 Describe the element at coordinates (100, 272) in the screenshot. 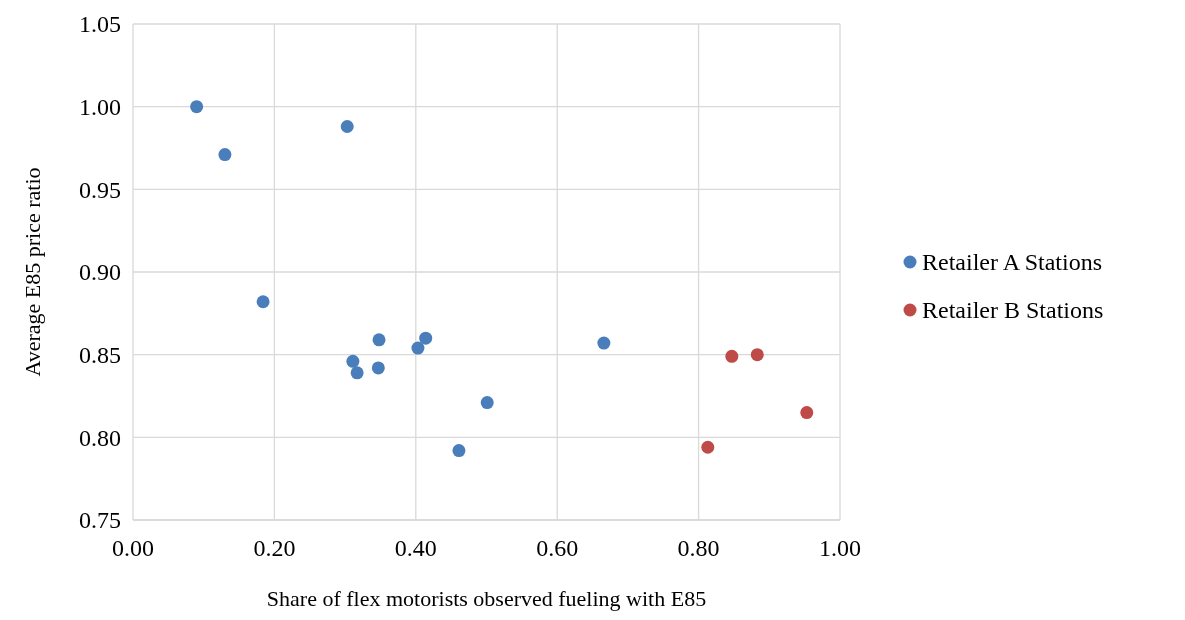

I see `y-tick-label: 0.90` at that location.